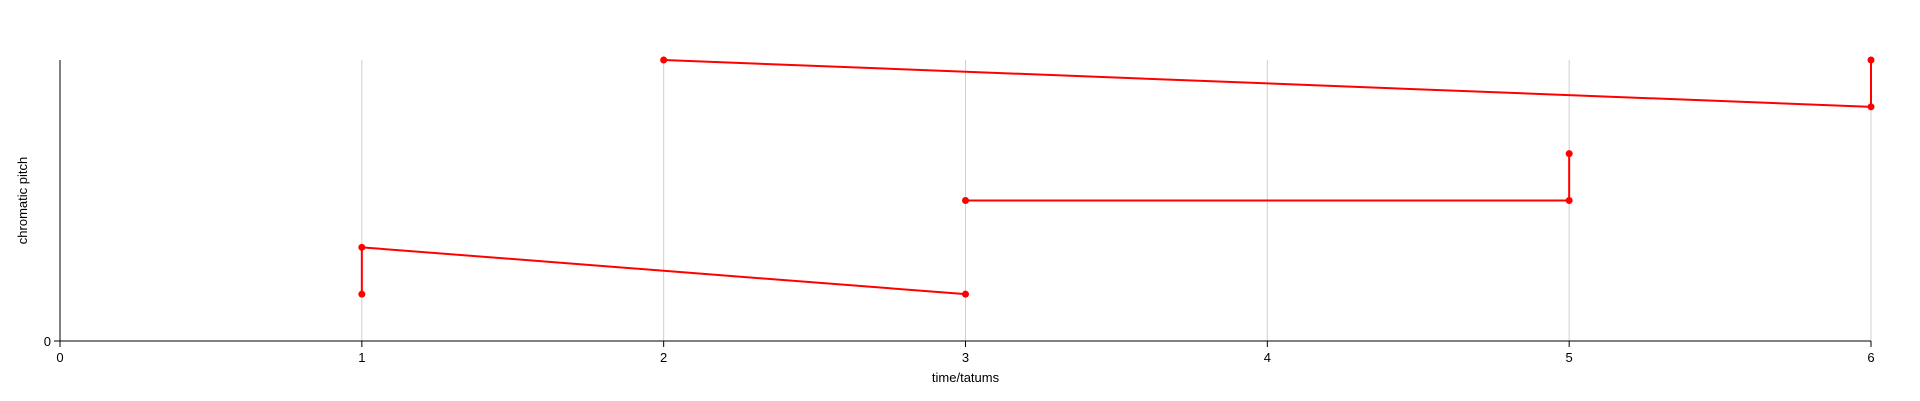  Describe the element at coordinates (959, 349) in the screenshot. I see `tick-marks: 0 1 2 3 4 5 6 0` at that location.